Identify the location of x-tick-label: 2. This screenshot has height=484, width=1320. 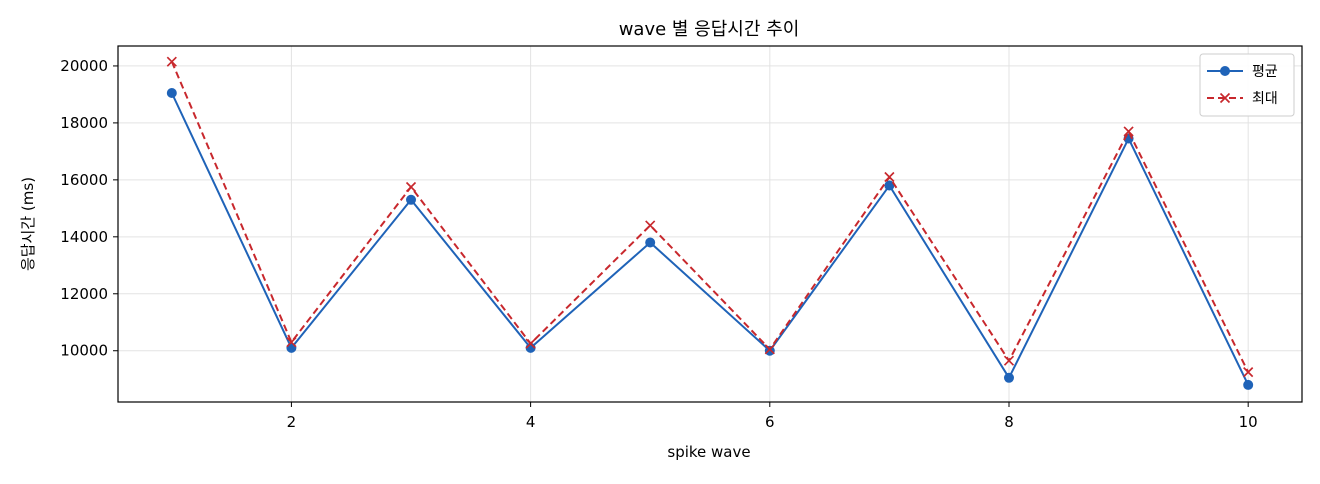
(292, 422).